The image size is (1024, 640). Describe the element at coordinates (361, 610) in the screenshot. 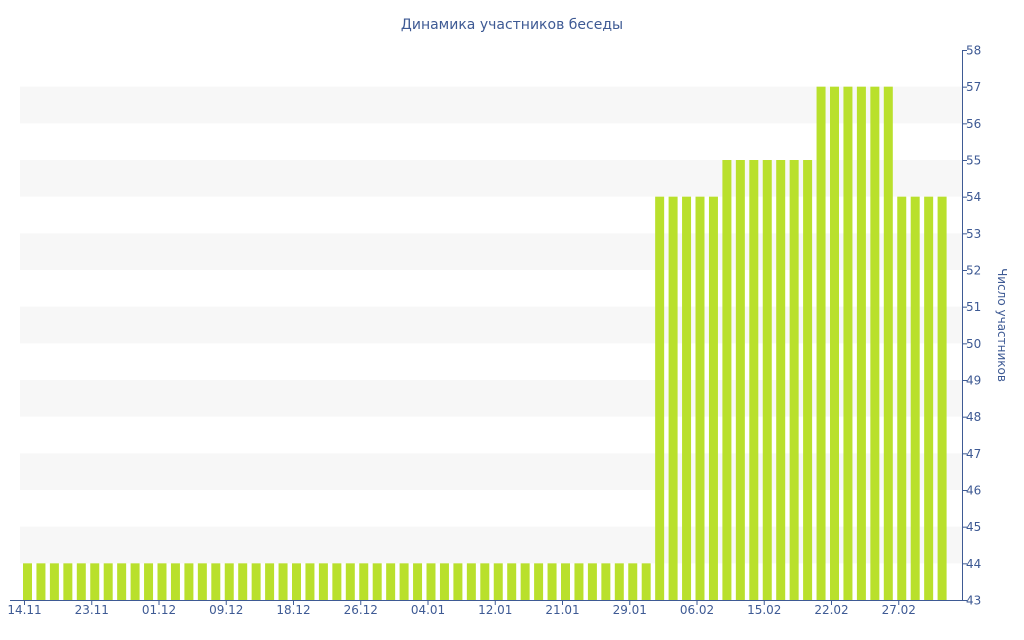

I see `x-tick-label: 26.12` at that location.